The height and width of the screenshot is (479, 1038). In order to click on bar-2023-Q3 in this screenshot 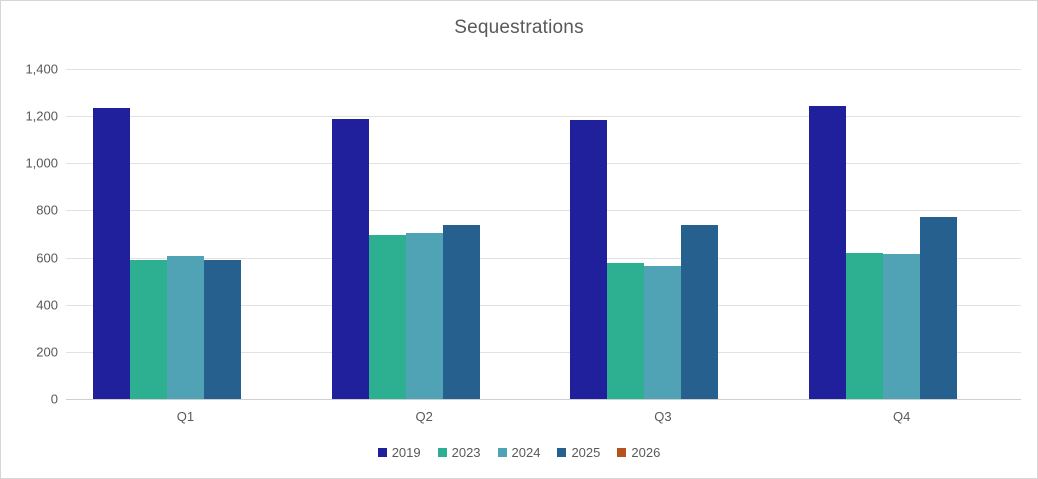, I will do `click(626, 330)`.